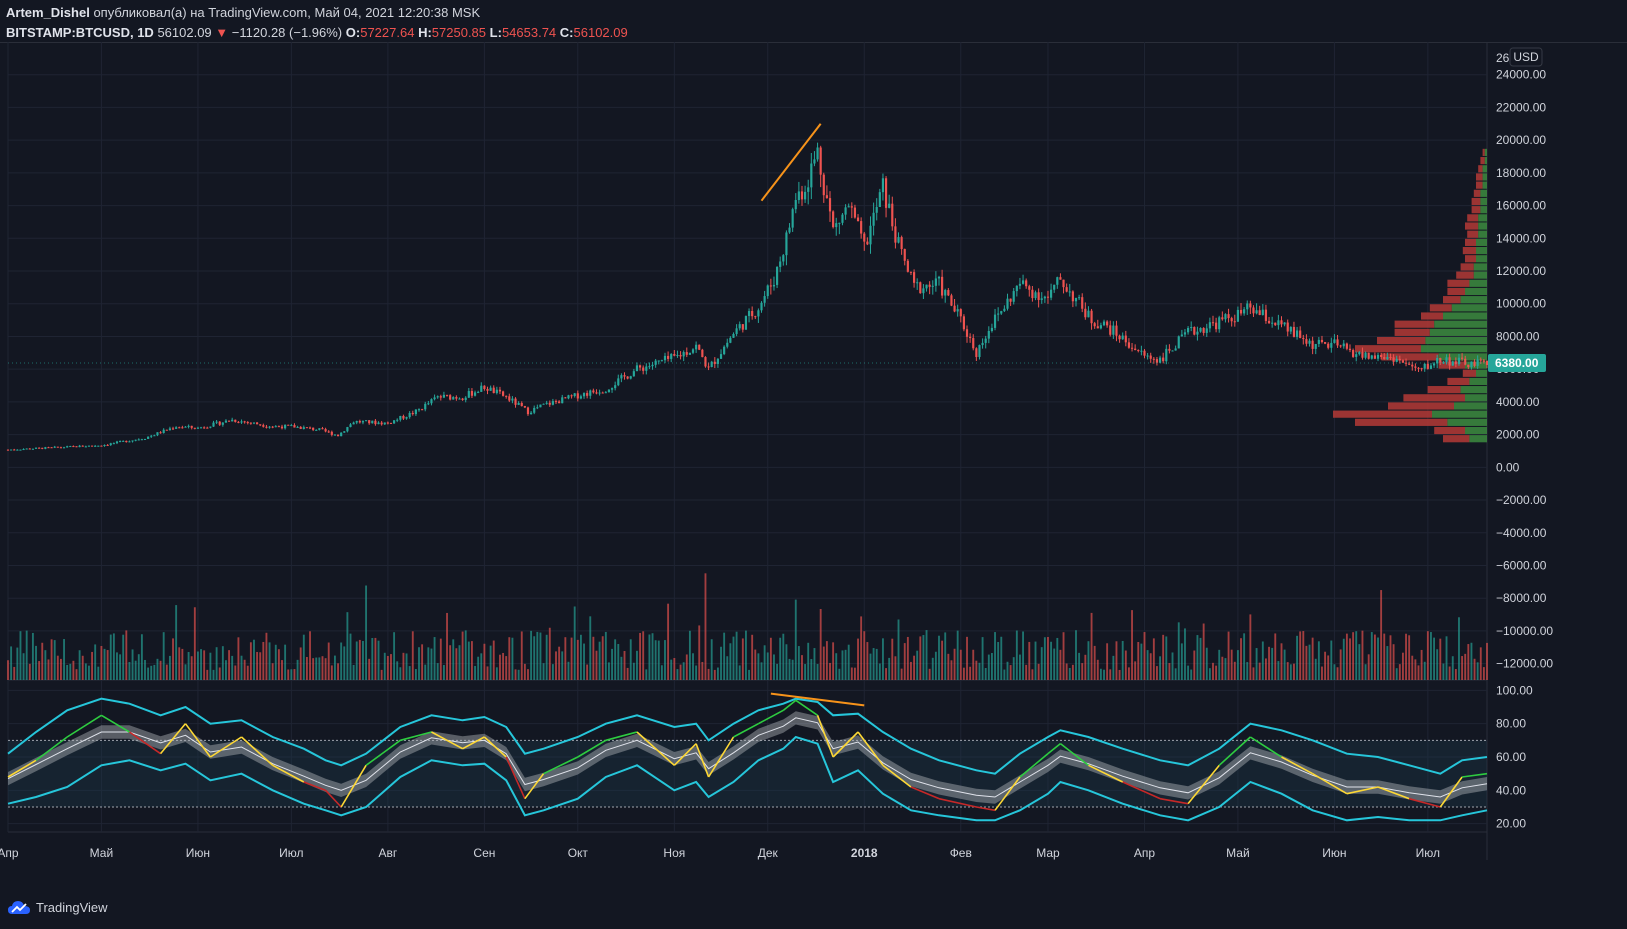 Image resolution: width=1627 pixels, height=929 pixels. Describe the element at coordinates (72, 907) in the screenshot. I see `tradingview-brand: TradingView` at that location.